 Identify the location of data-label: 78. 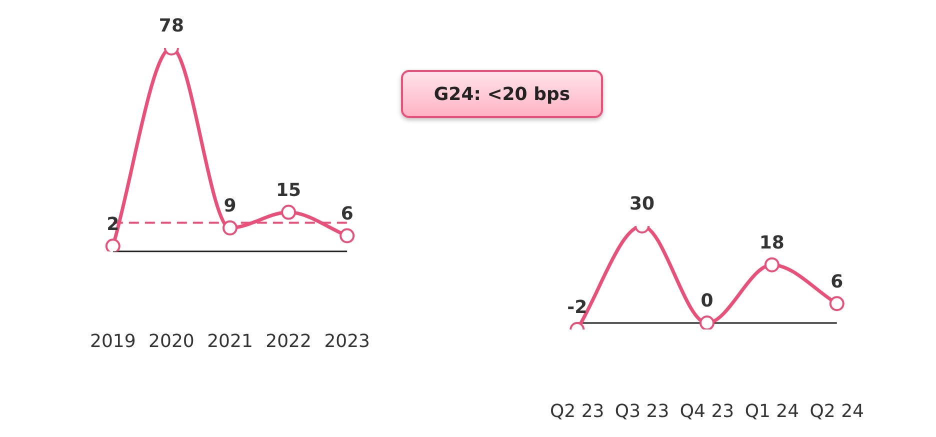
(171, 26).